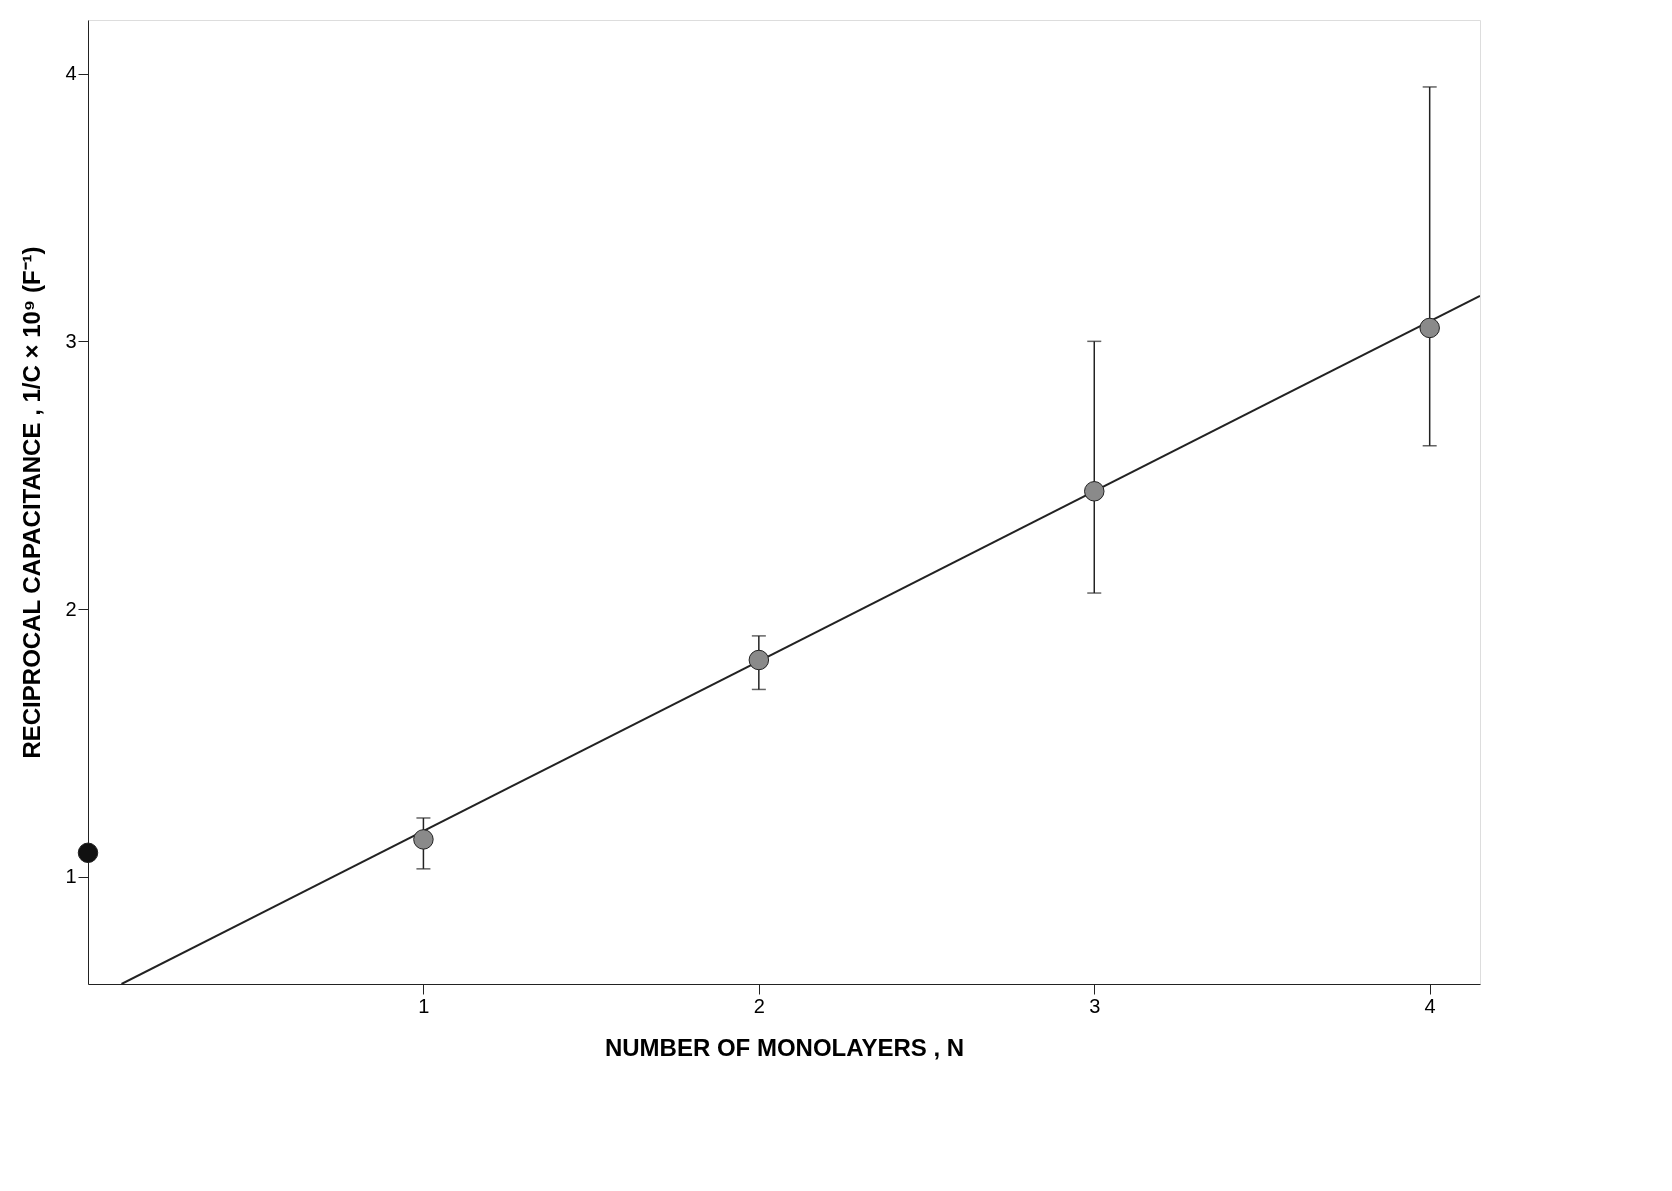 This screenshot has height=1191, width=1672. Describe the element at coordinates (784, 1047) in the screenshot. I see `x-axis-title: NUMBER OF MONOLAYERS , N` at that location.